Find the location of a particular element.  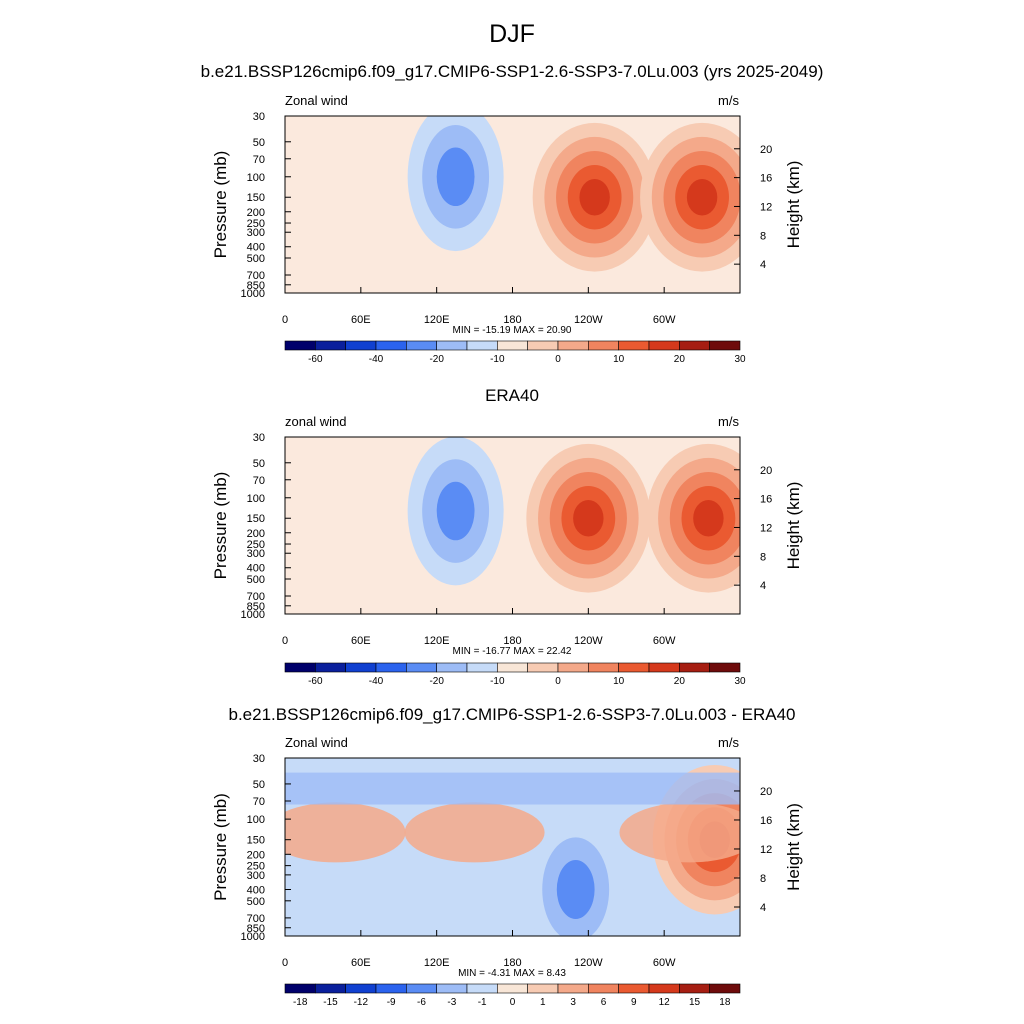

colorbar-tick-label: 3 is located at coordinates (573, 1002).